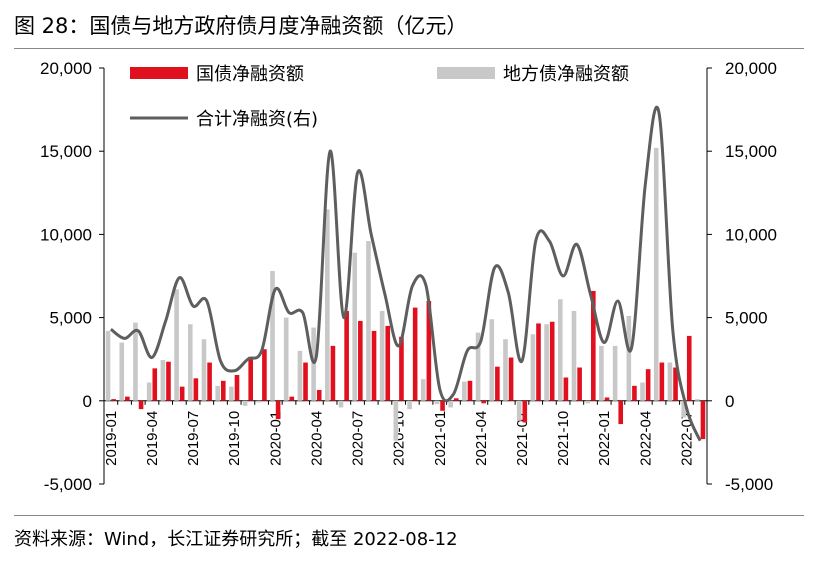  I want to click on x-tick-label: 2020-04, so click(316, 438).